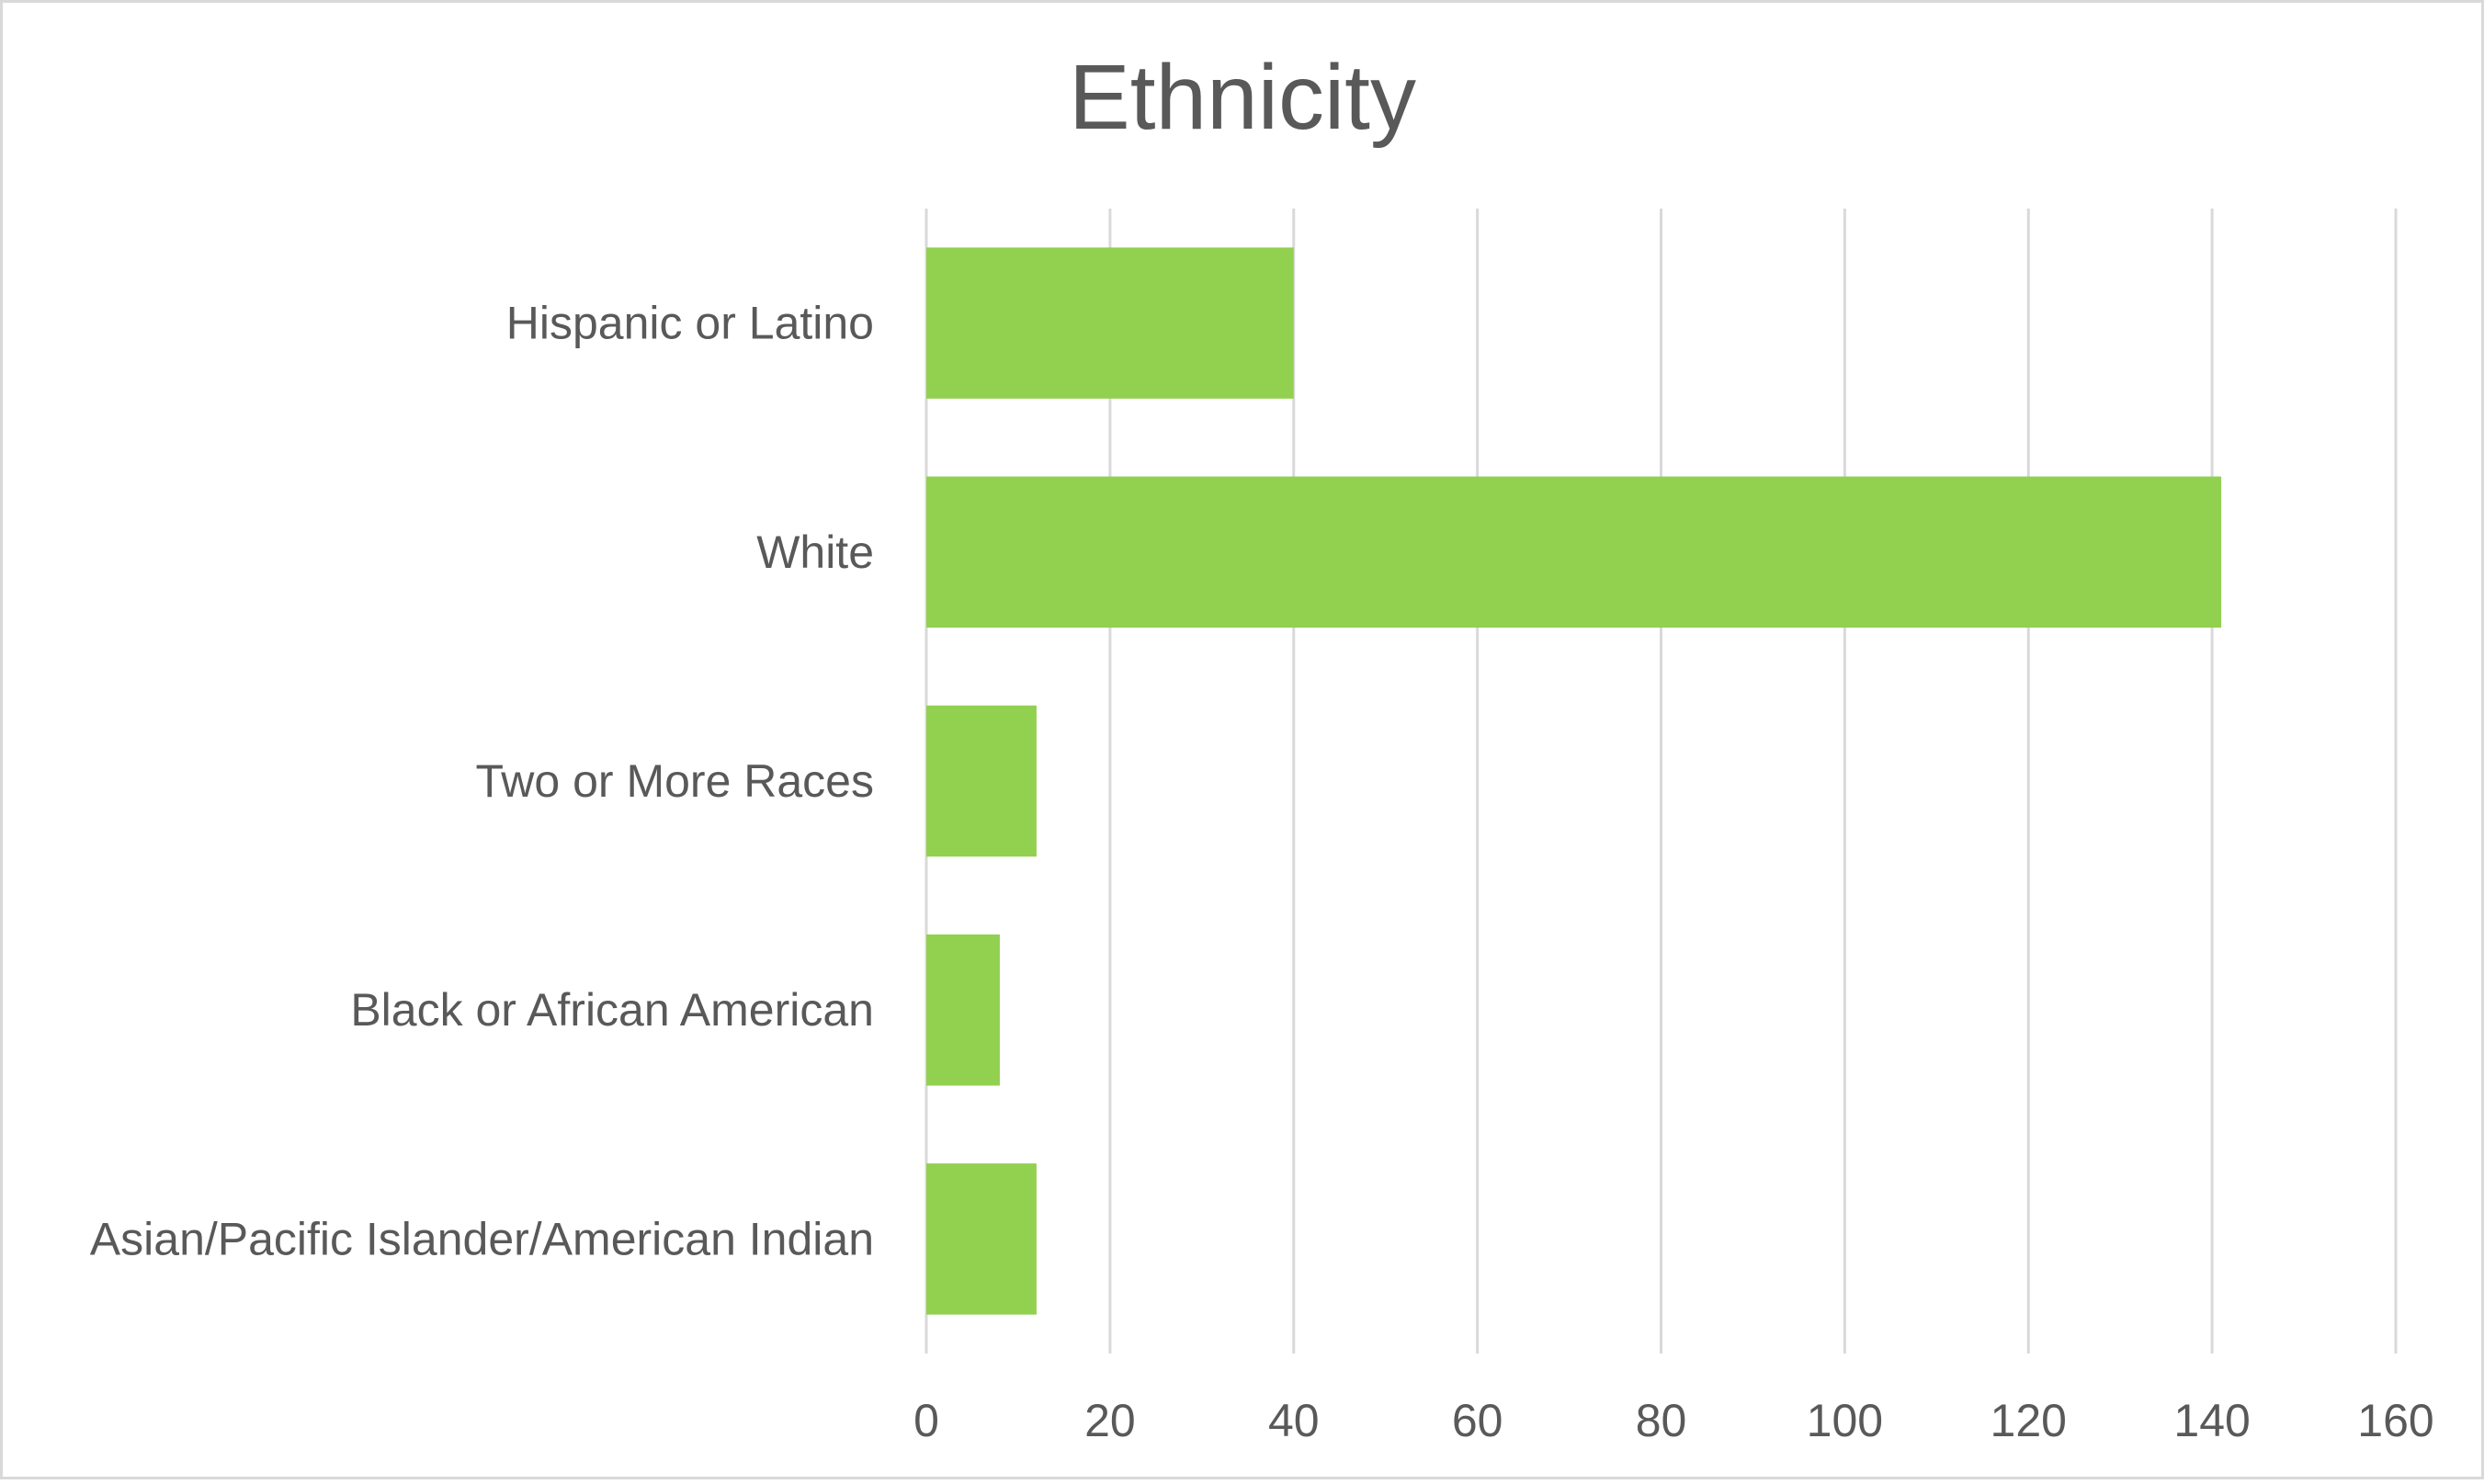 The image size is (2484, 1484). What do you see at coordinates (926, 1420) in the screenshot?
I see `x-tick-label: 0` at bounding box center [926, 1420].